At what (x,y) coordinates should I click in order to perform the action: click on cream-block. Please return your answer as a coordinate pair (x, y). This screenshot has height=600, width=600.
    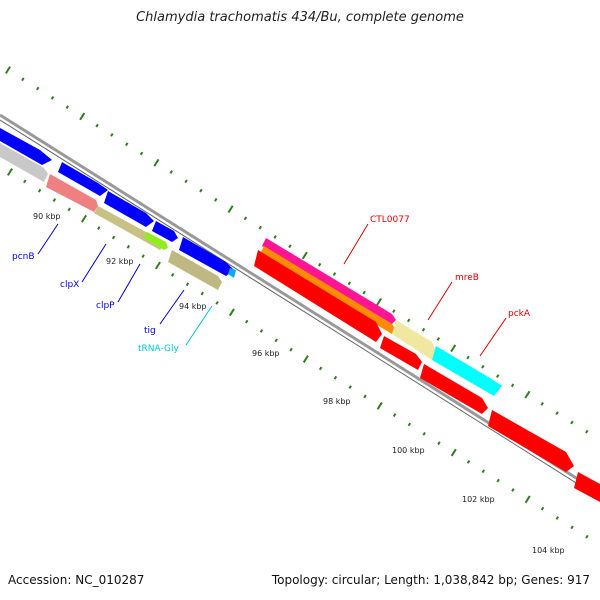
    Looking at the image, I should click on (414, 340).